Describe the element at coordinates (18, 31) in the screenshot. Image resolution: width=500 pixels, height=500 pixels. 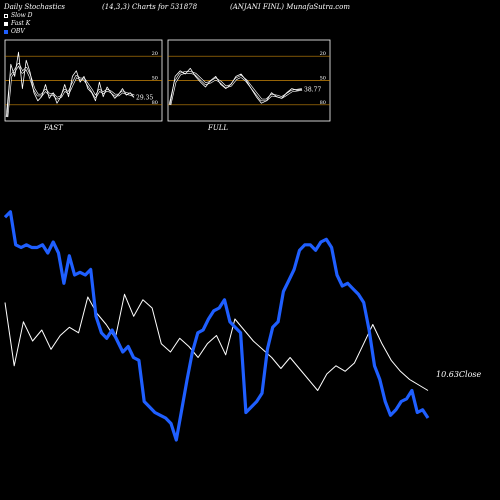
I see `legend-obv-label: OBV` at that location.